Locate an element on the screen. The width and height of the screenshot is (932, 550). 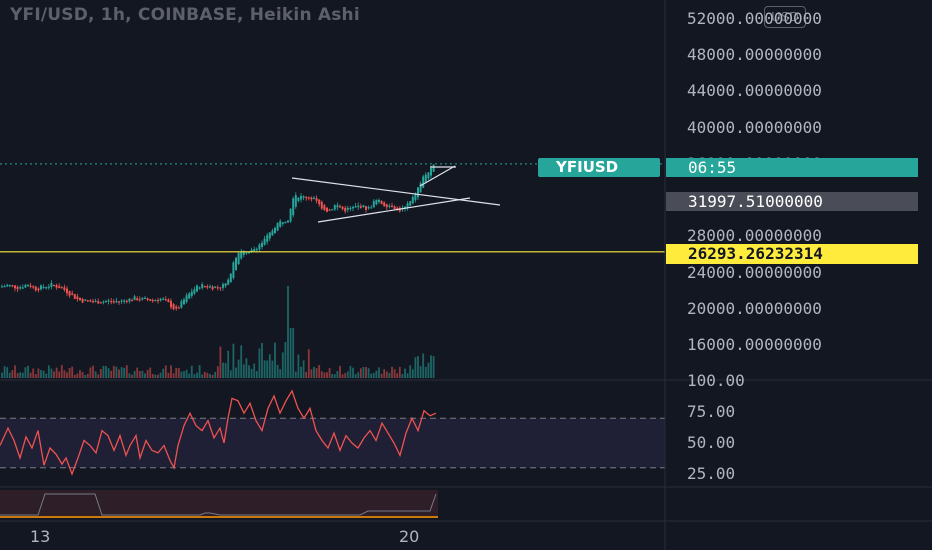
price-tick: 24000.00000000 is located at coordinates (754, 272).